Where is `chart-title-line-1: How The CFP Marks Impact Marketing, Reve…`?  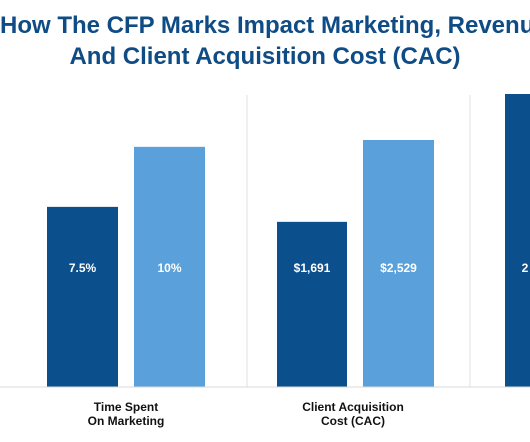
chart-title-line-1: How The CFP Marks Impact Marketing, Reve… is located at coordinates (265, 25).